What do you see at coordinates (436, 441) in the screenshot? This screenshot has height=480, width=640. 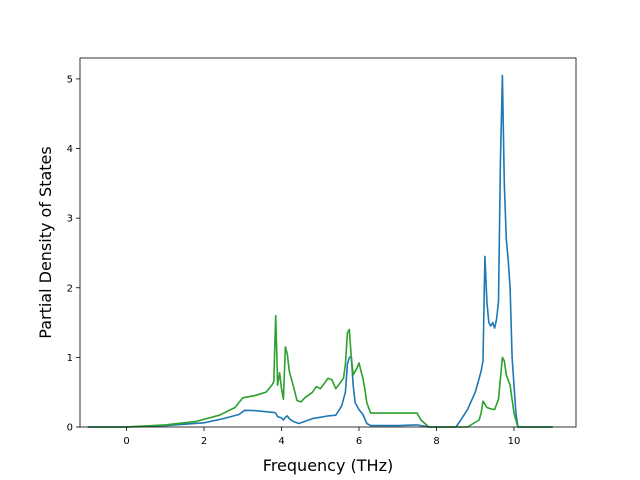 I see `x-tick-label: 8` at bounding box center [436, 441].